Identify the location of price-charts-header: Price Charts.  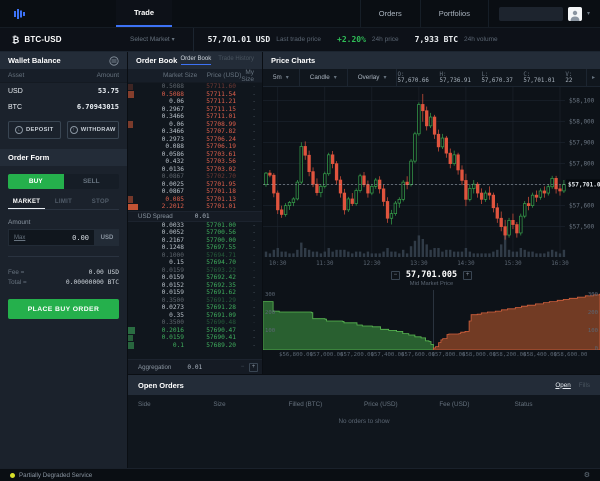
(431, 60).